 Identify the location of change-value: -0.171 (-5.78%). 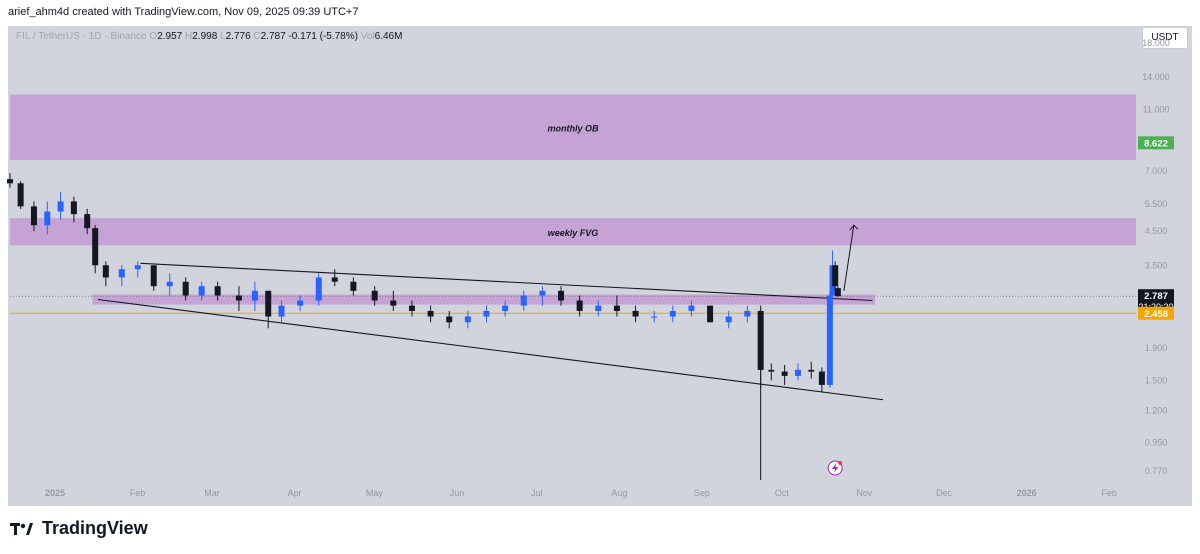
(323, 36).